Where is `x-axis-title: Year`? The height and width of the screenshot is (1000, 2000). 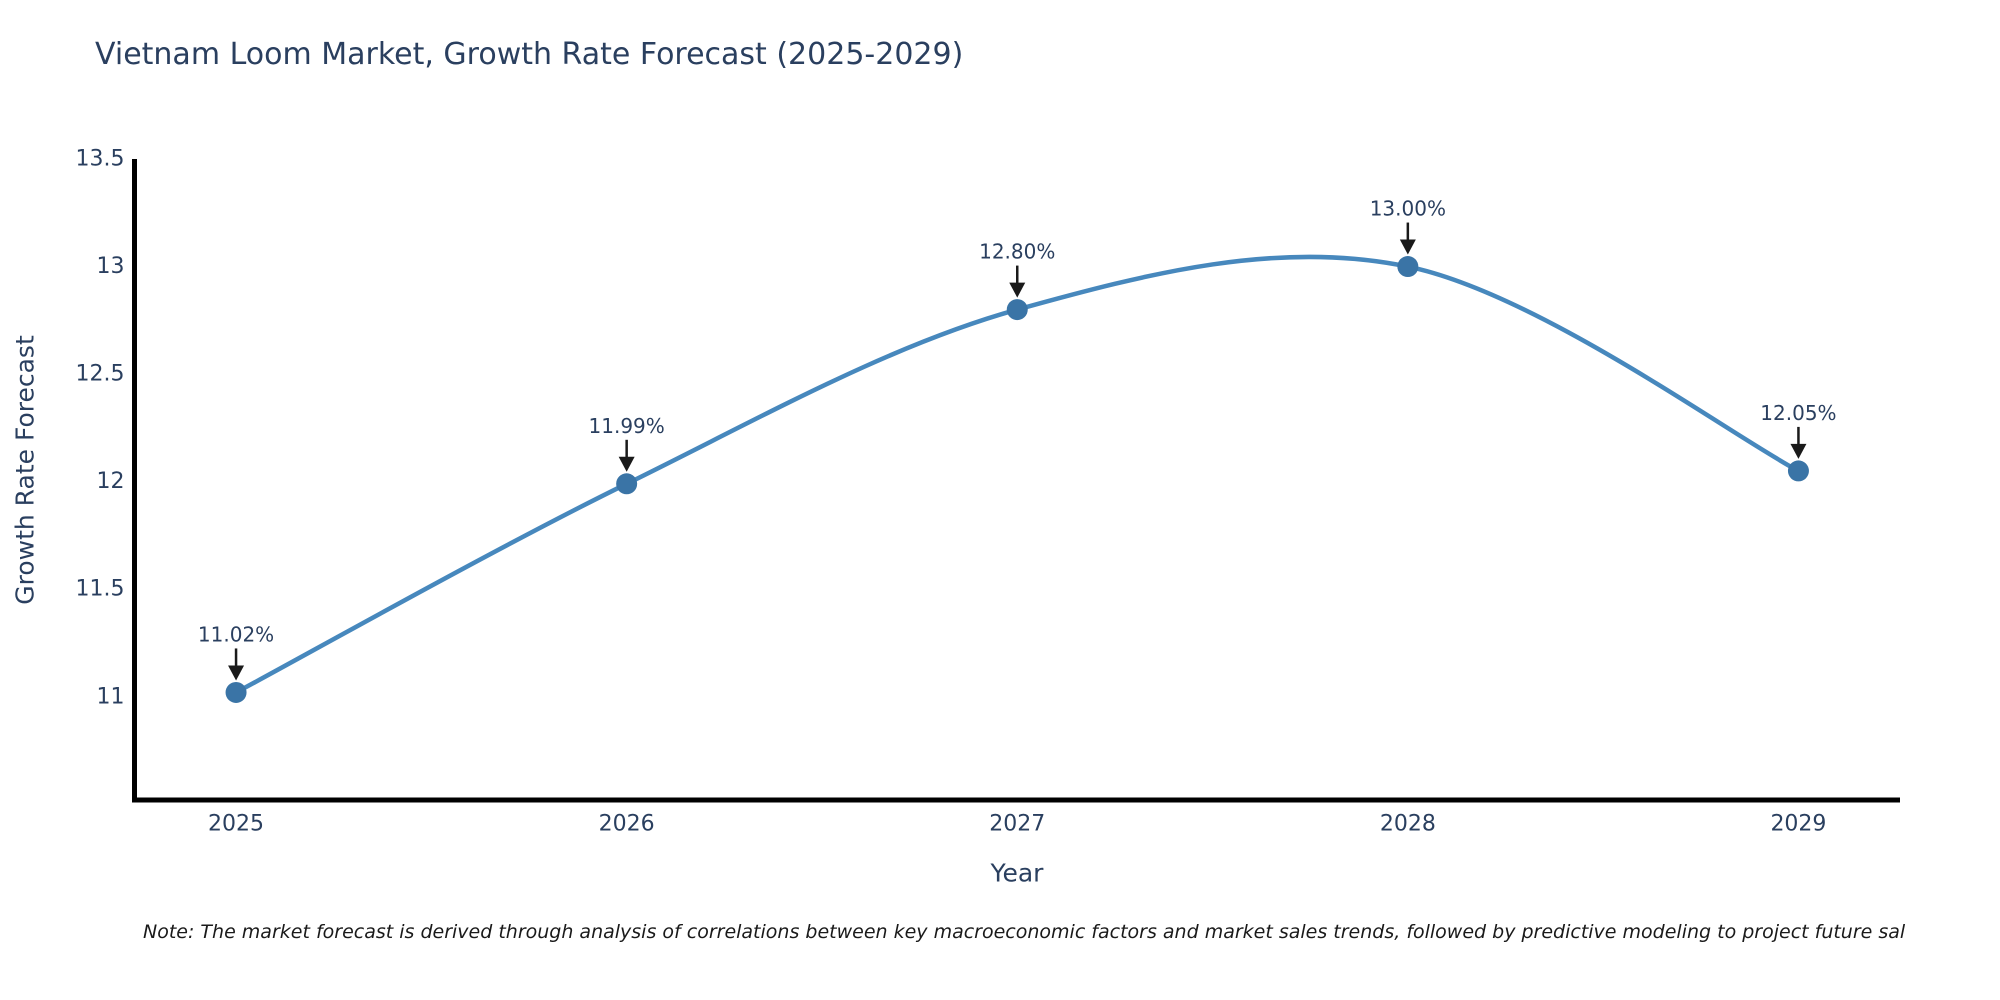
x-axis-title: Year is located at coordinates (1017, 873).